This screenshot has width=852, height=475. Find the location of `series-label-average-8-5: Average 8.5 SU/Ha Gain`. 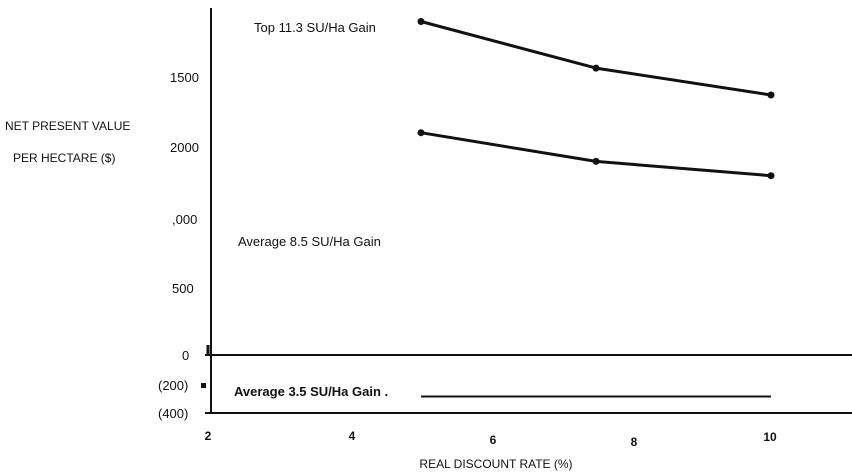

series-label-average-8-5: Average 8.5 SU/Ha Gain is located at coordinates (309, 241).